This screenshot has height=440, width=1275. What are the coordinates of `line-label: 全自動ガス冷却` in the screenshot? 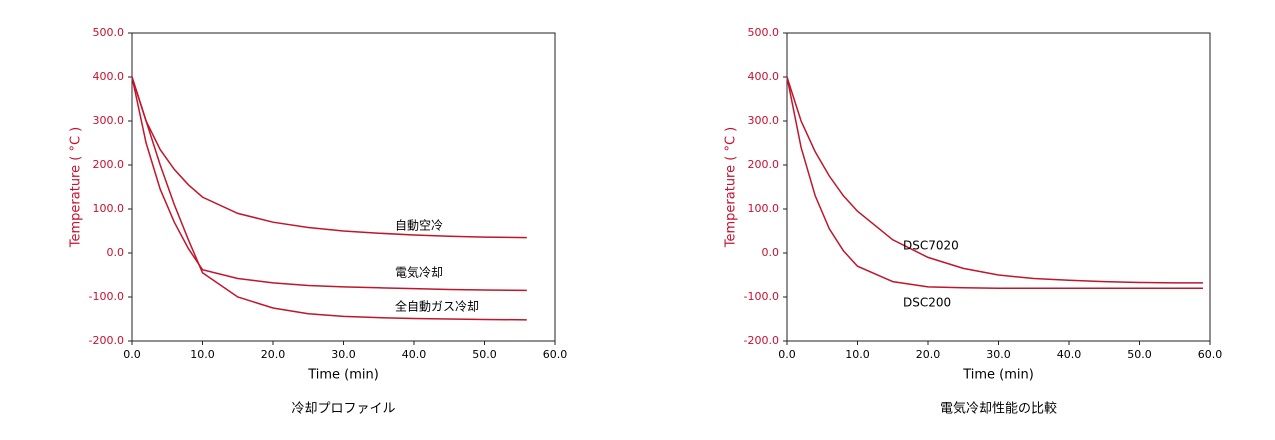 It's located at (437, 306).